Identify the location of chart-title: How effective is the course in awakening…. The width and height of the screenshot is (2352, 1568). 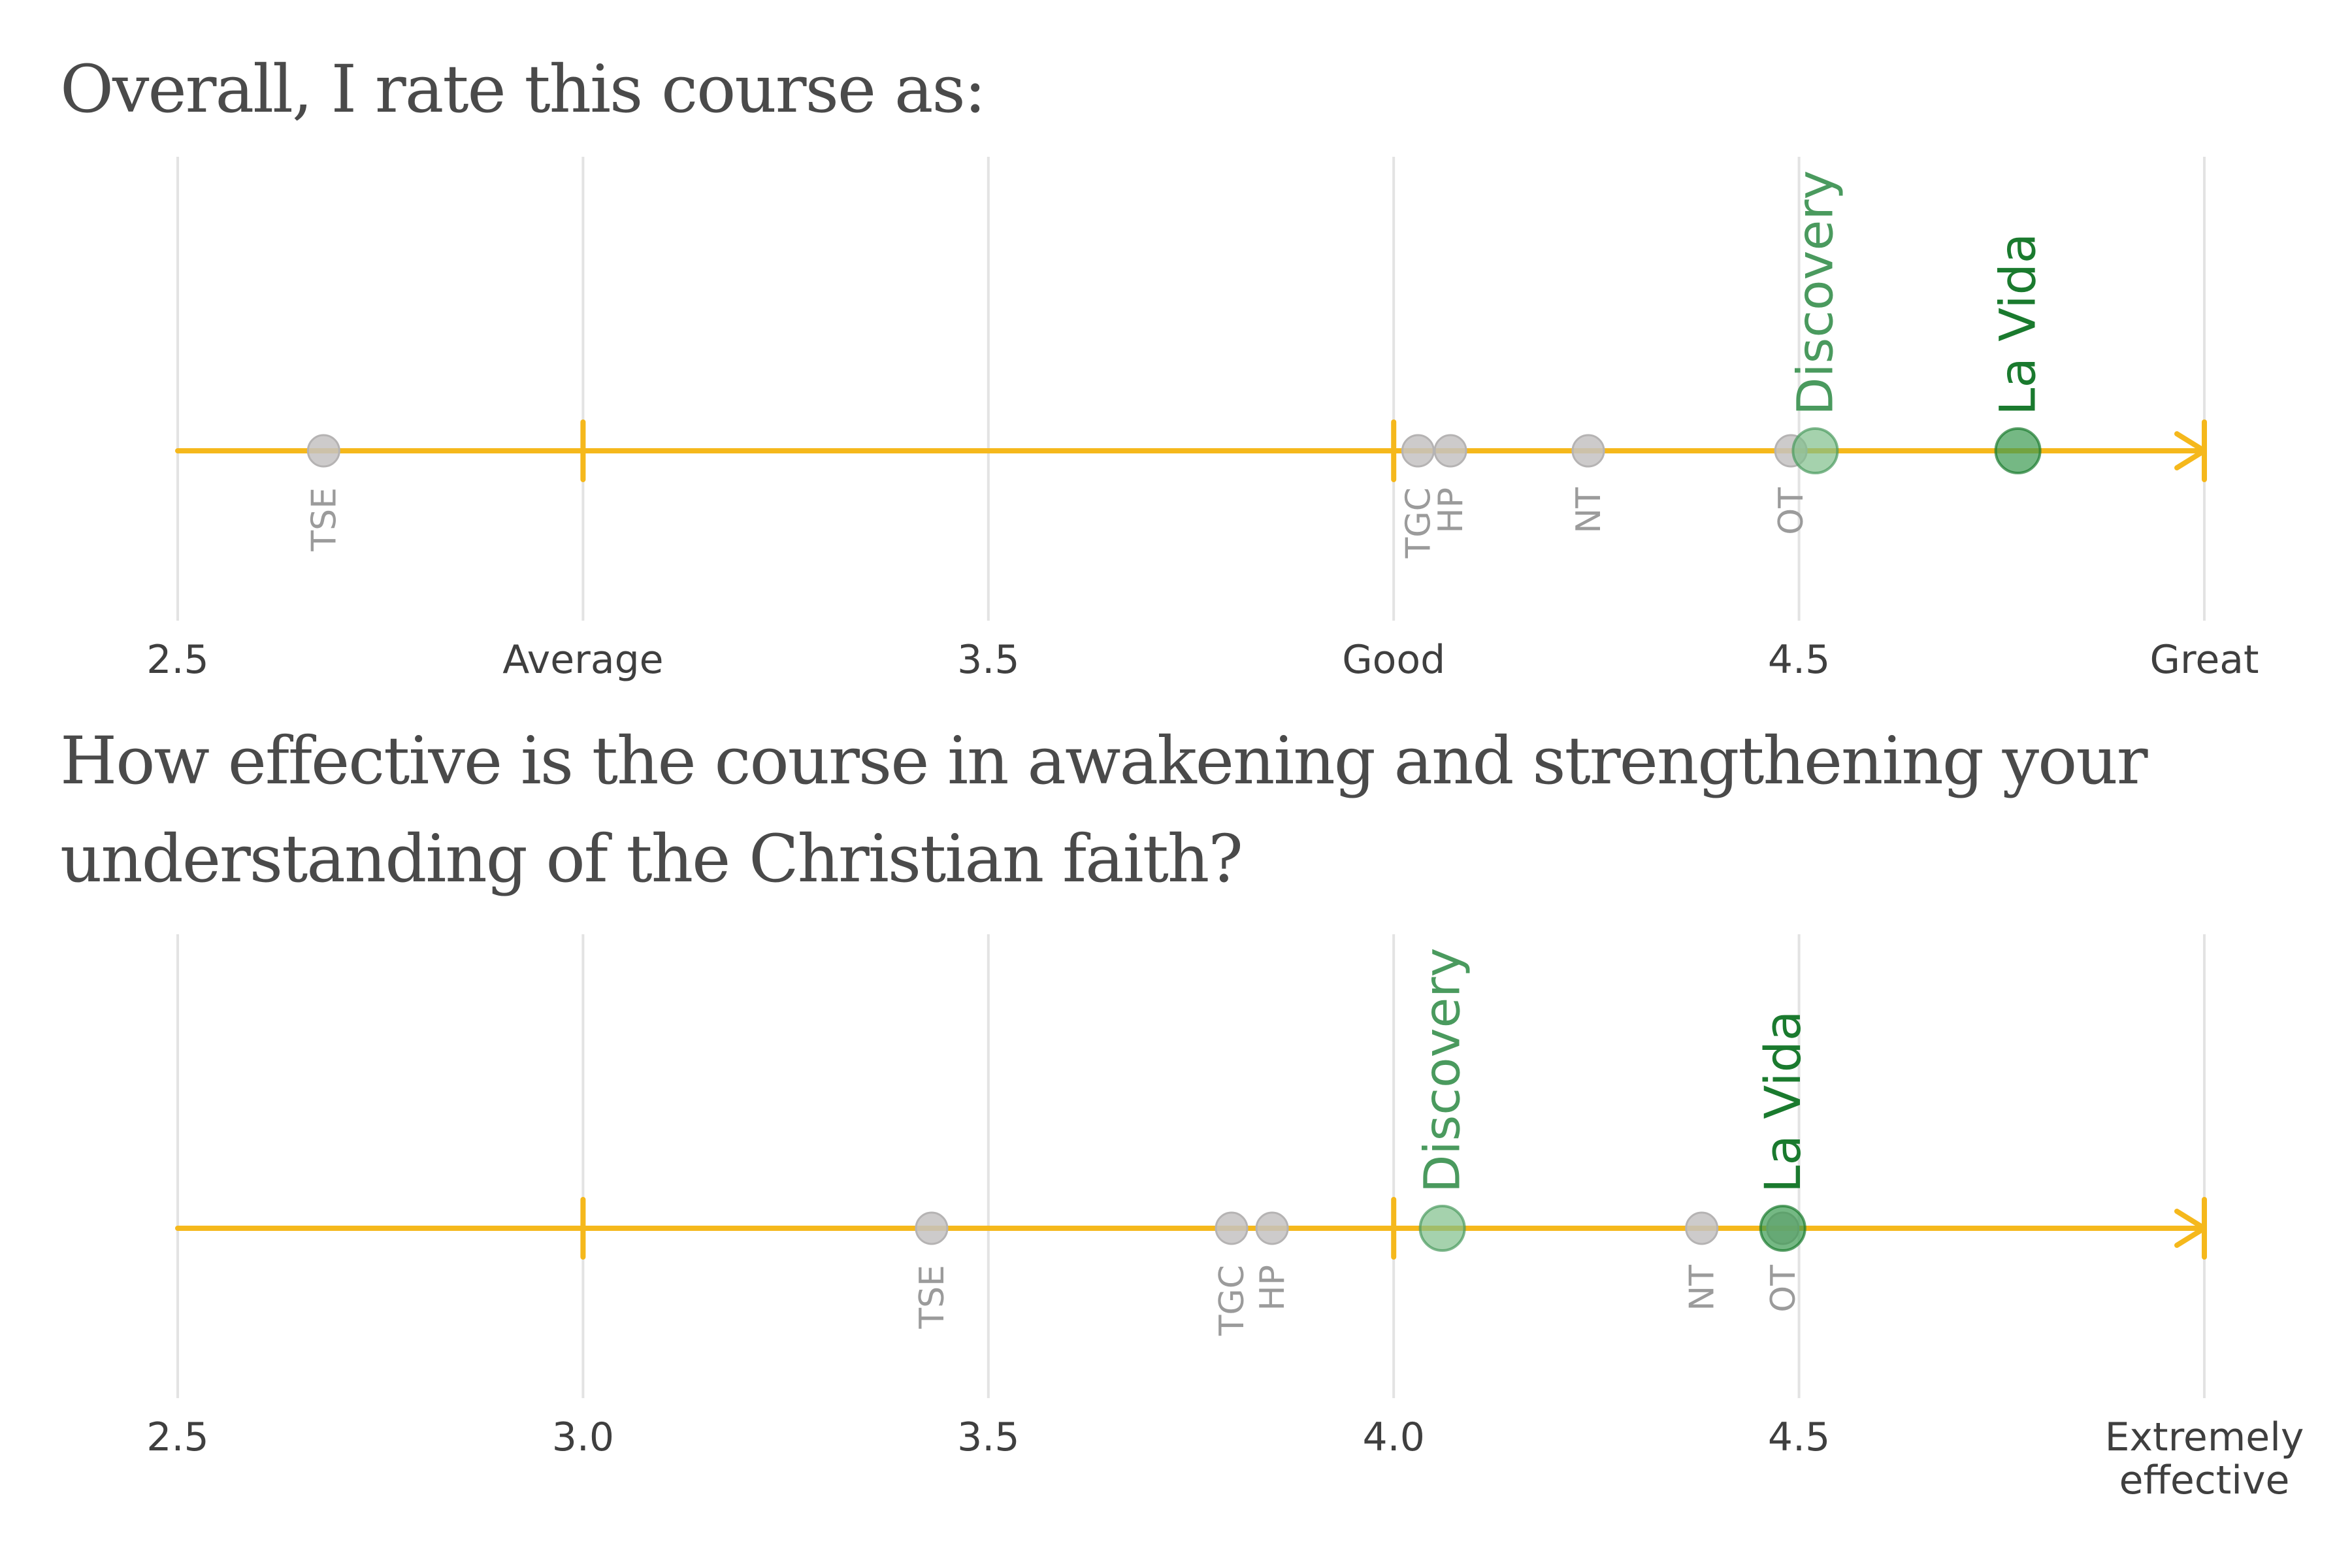
(1104, 810).